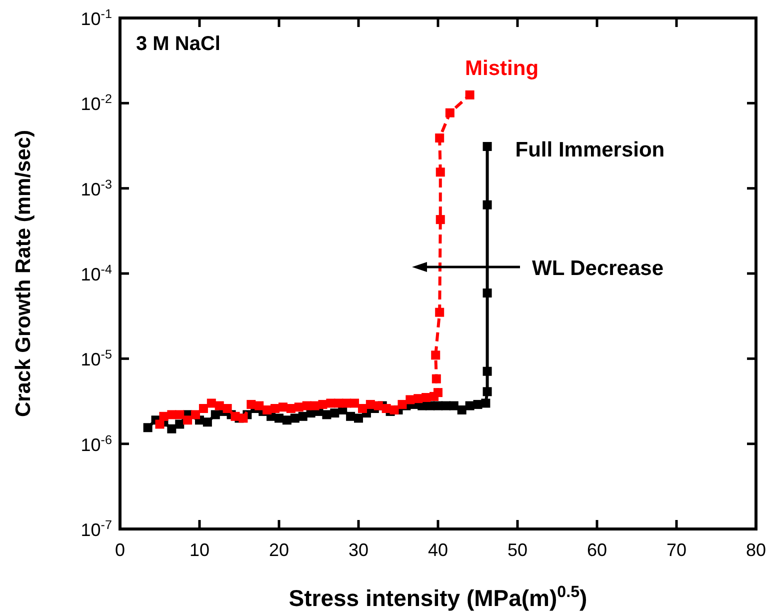 This screenshot has width=770, height=616. I want to click on y-tick-label: 10$^{-6}$, so click(96, 443).